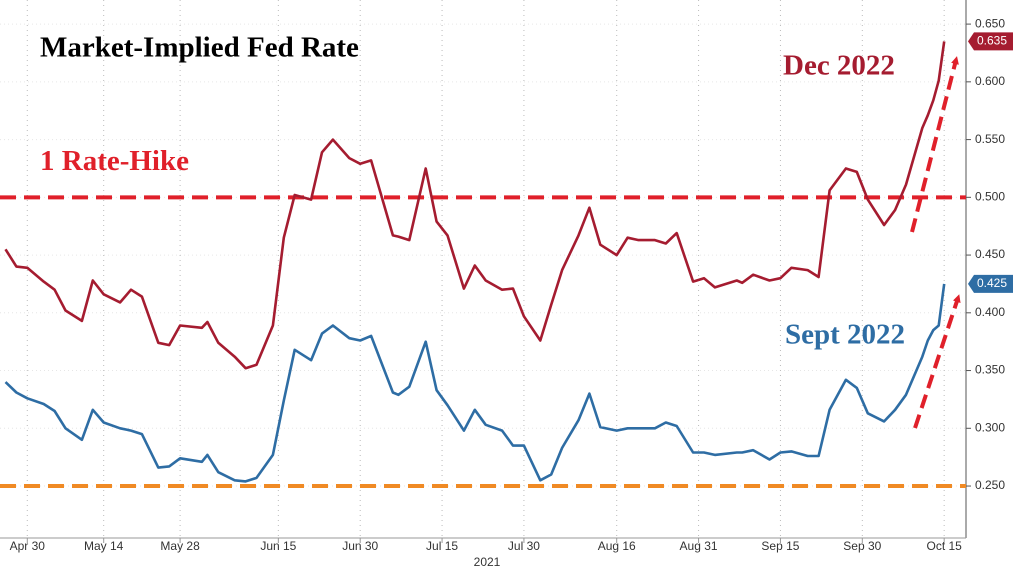 Image resolution: width=1015 pixels, height=569 pixels. What do you see at coordinates (990, 312) in the screenshot?
I see `y-tick-label: 0.400` at bounding box center [990, 312].